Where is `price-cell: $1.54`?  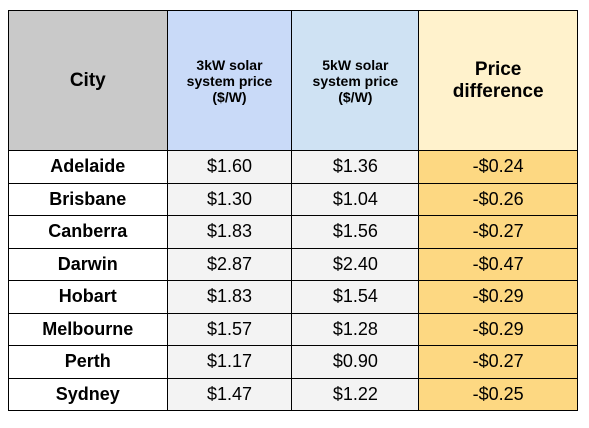 price-cell: $1.54 is located at coordinates (355, 297).